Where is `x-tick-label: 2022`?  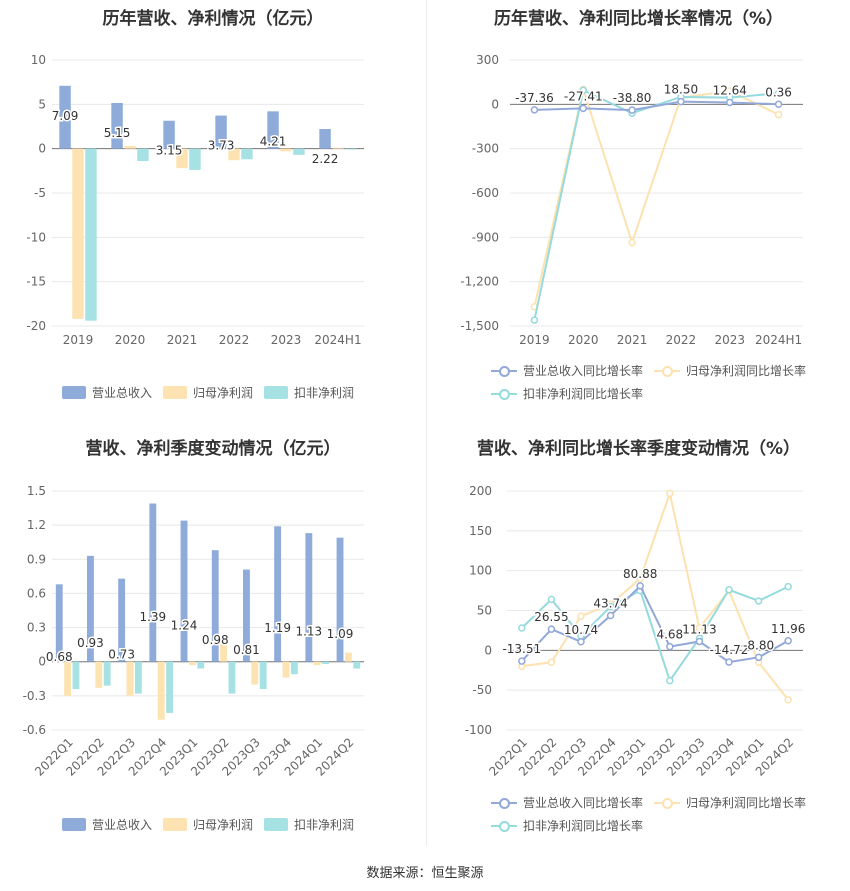 x-tick-label: 2022 is located at coordinates (234, 340).